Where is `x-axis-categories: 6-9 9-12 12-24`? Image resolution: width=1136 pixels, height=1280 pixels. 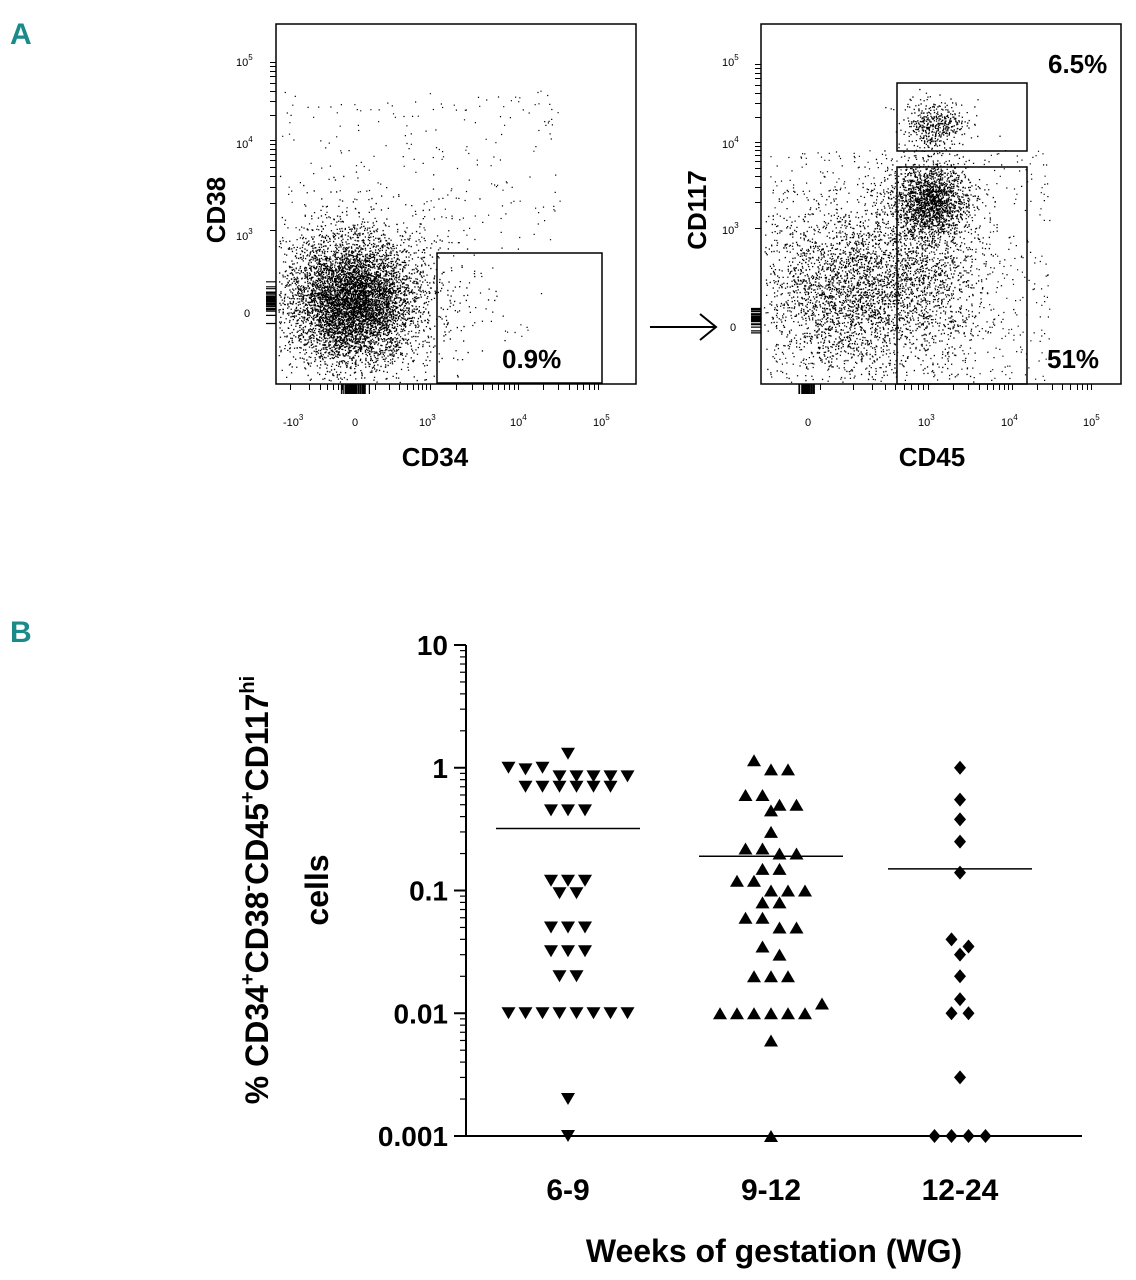 x-axis-categories: 6-9 9-12 12-24 is located at coordinates (772, 1190).